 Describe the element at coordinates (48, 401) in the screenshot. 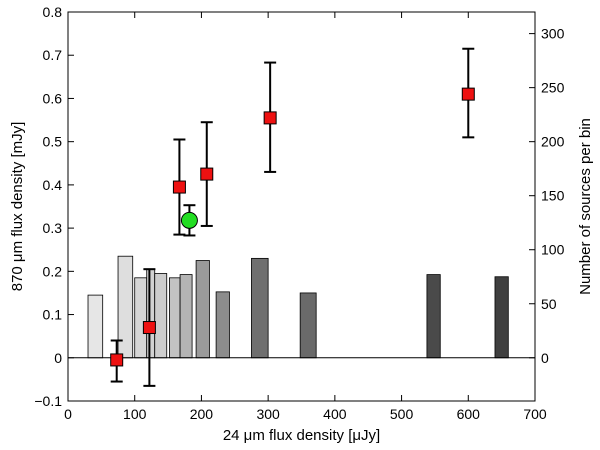

I see `y-tick-label-0: −0.1` at that location.